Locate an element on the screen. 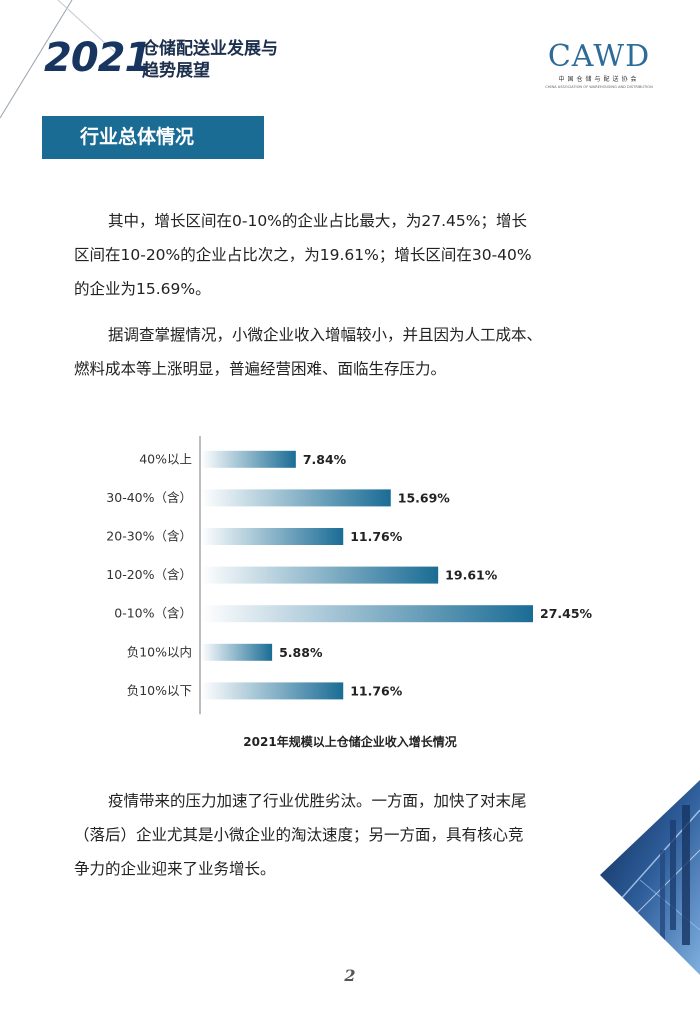 The width and height of the screenshot is (700, 1011). category-label: 40%以上 is located at coordinates (165, 458).